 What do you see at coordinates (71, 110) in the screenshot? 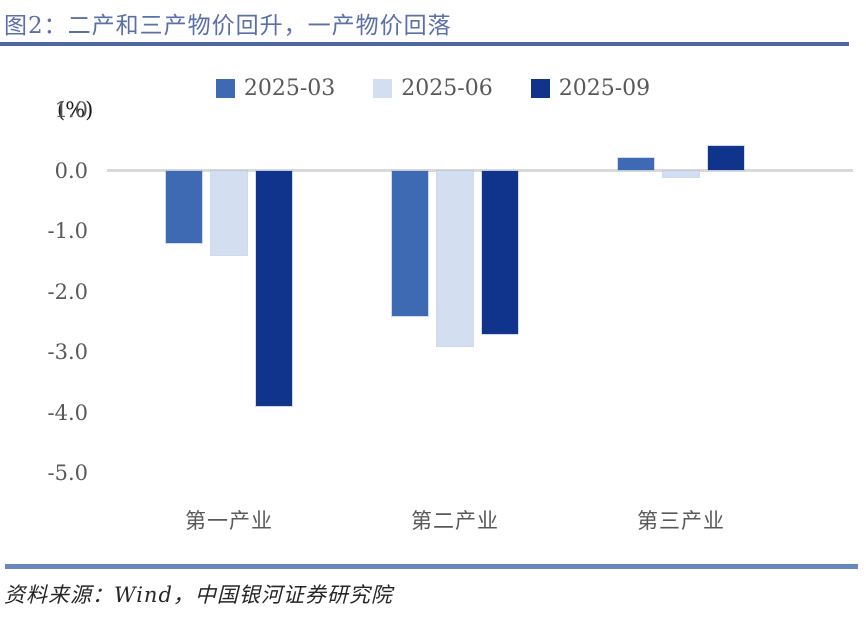
I see `y-axis-tick-label: 1.0` at bounding box center [71, 110].